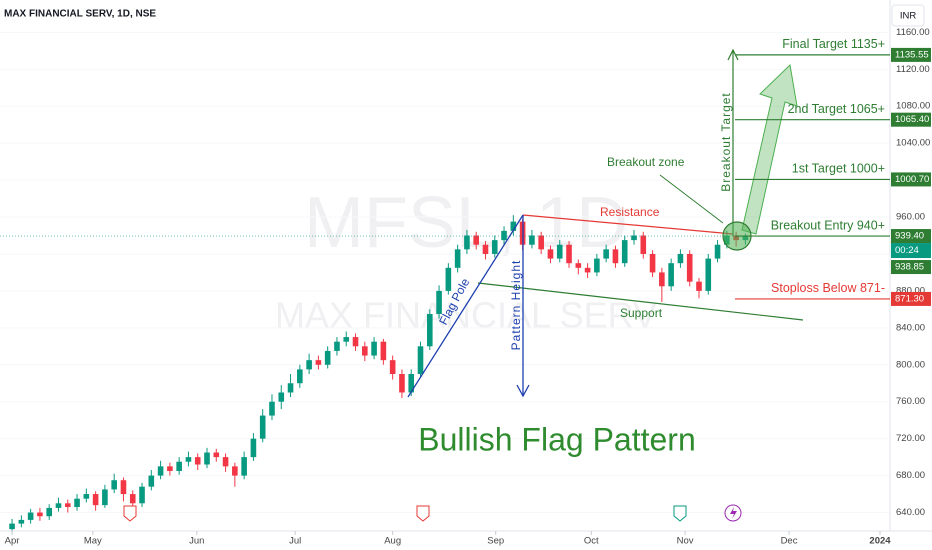 This screenshot has height=550, width=932. I want to click on price-box-label: 939.40, so click(909, 236).